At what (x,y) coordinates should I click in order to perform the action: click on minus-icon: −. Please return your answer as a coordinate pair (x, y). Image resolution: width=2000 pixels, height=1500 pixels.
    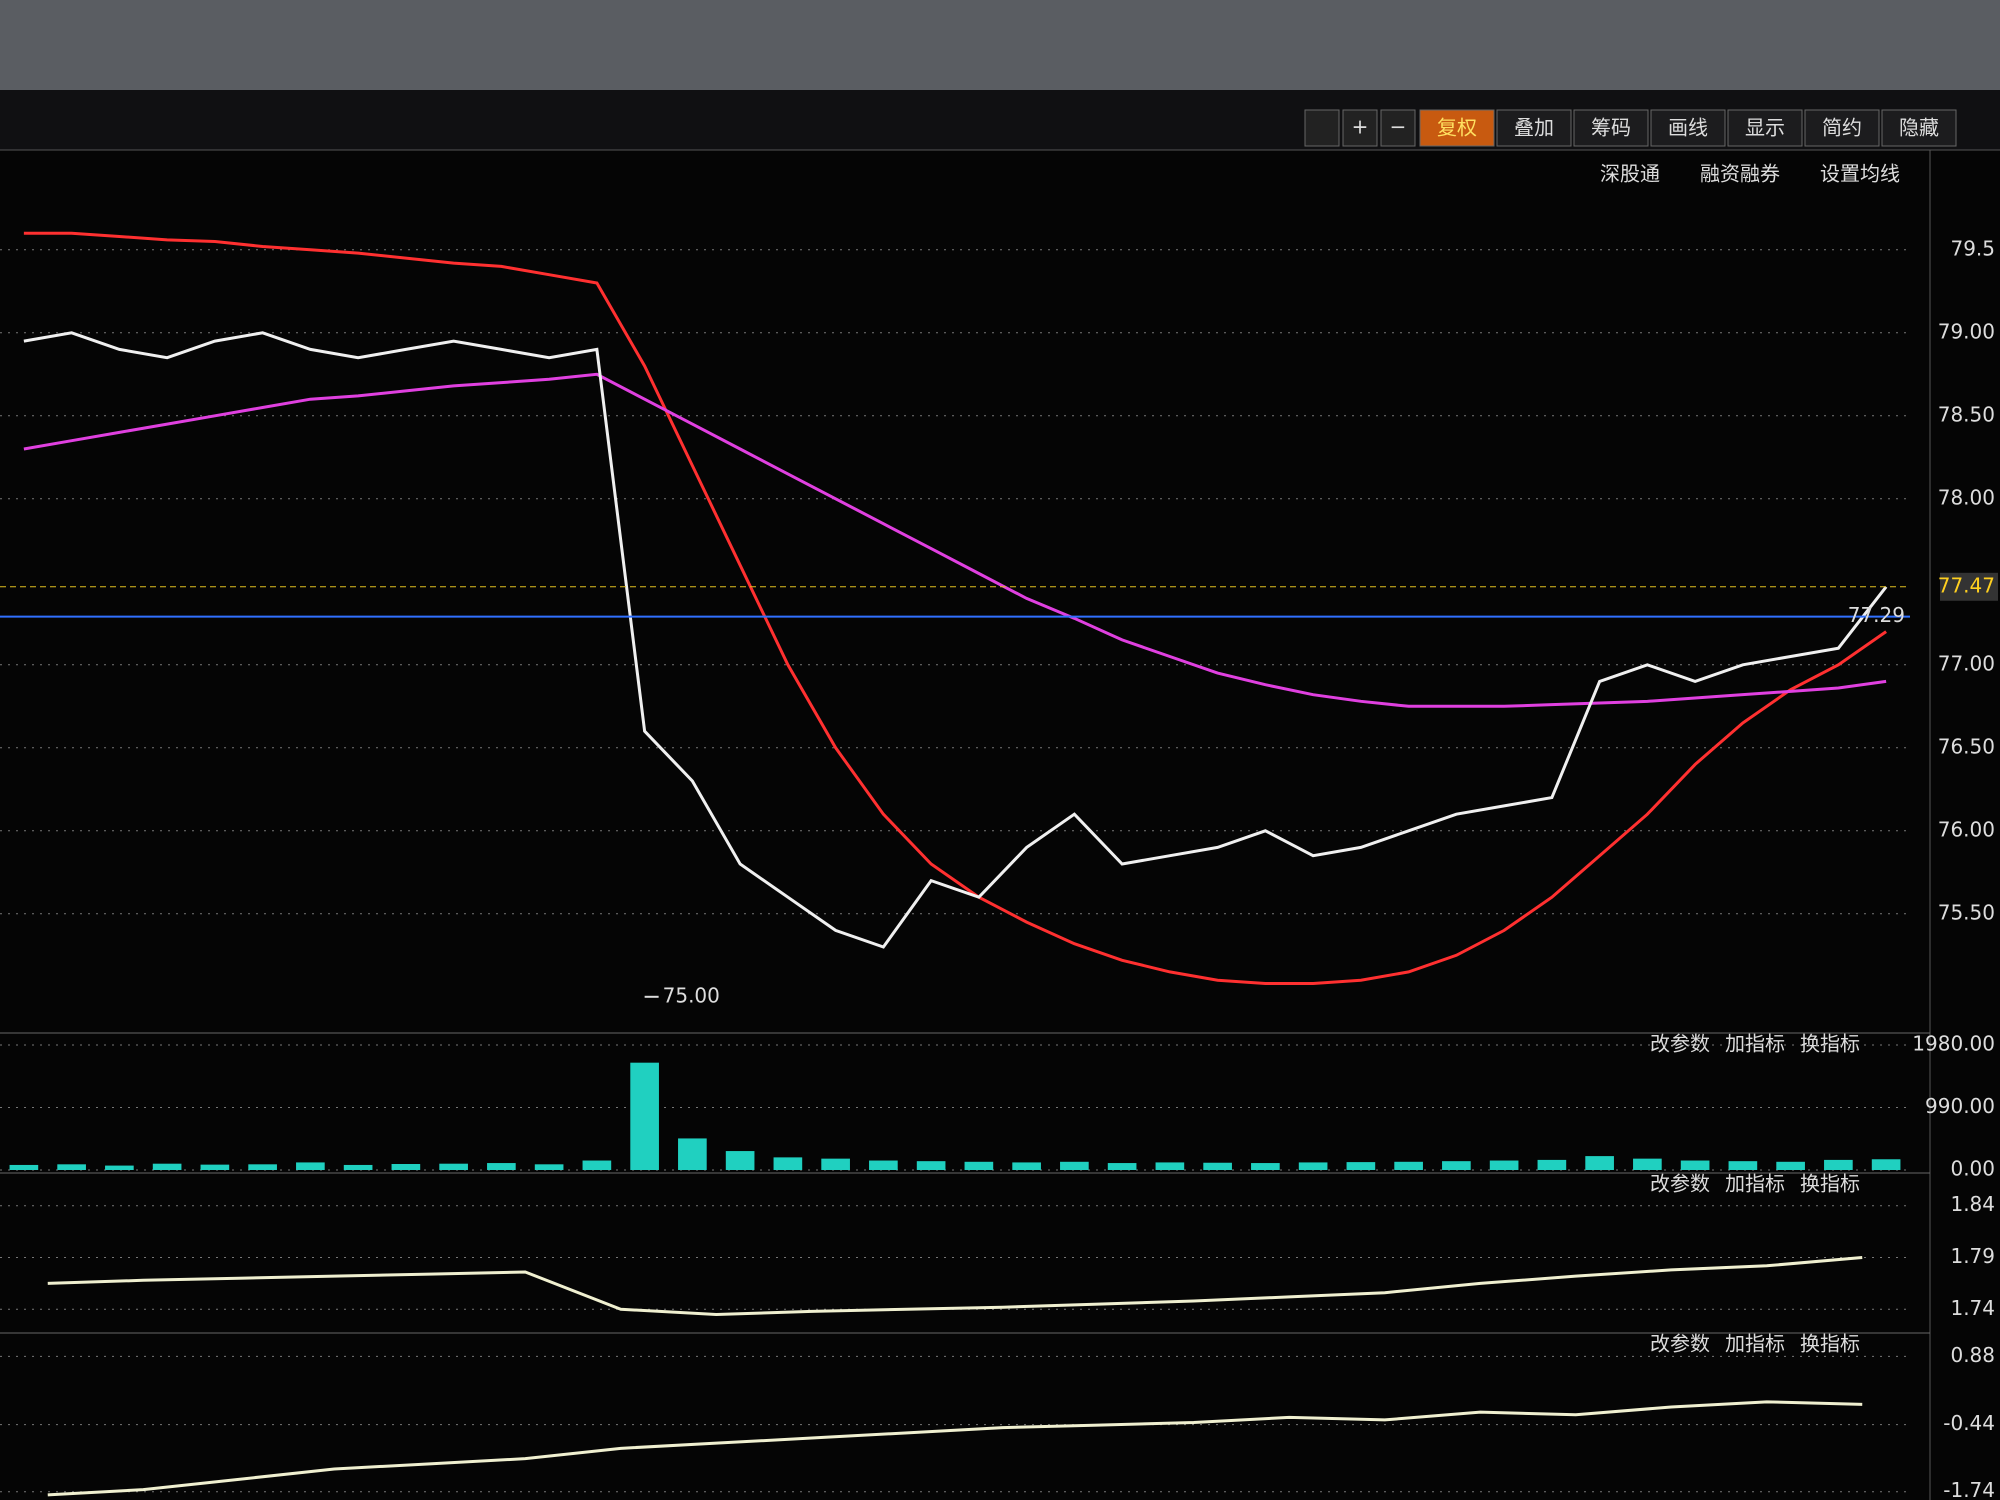
    Looking at the image, I should click on (1398, 127).